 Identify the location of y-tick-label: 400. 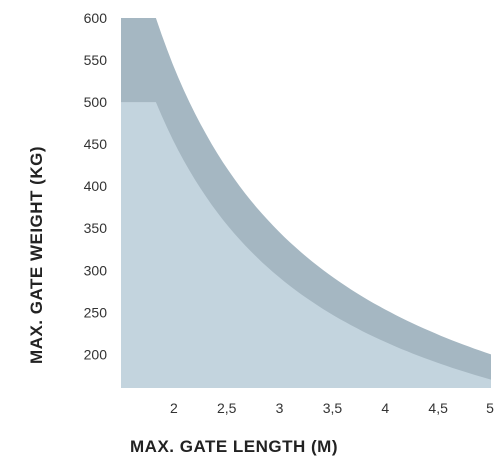
(96, 186).